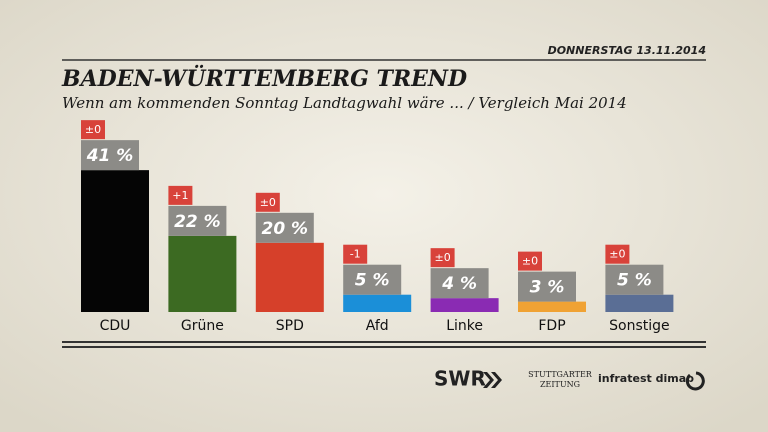  Describe the element at coordinates (639, 326) in the screenshot. I see `x-tick-label: Sonstige` at that location.